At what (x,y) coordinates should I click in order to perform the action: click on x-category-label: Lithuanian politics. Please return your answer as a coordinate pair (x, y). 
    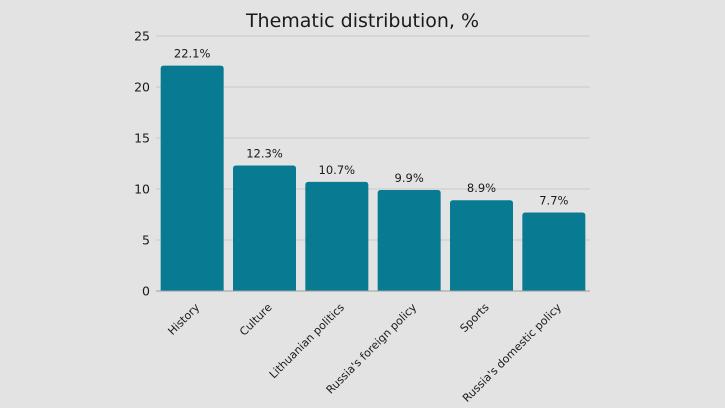
    Looking at the image, I should click on (307, 341).